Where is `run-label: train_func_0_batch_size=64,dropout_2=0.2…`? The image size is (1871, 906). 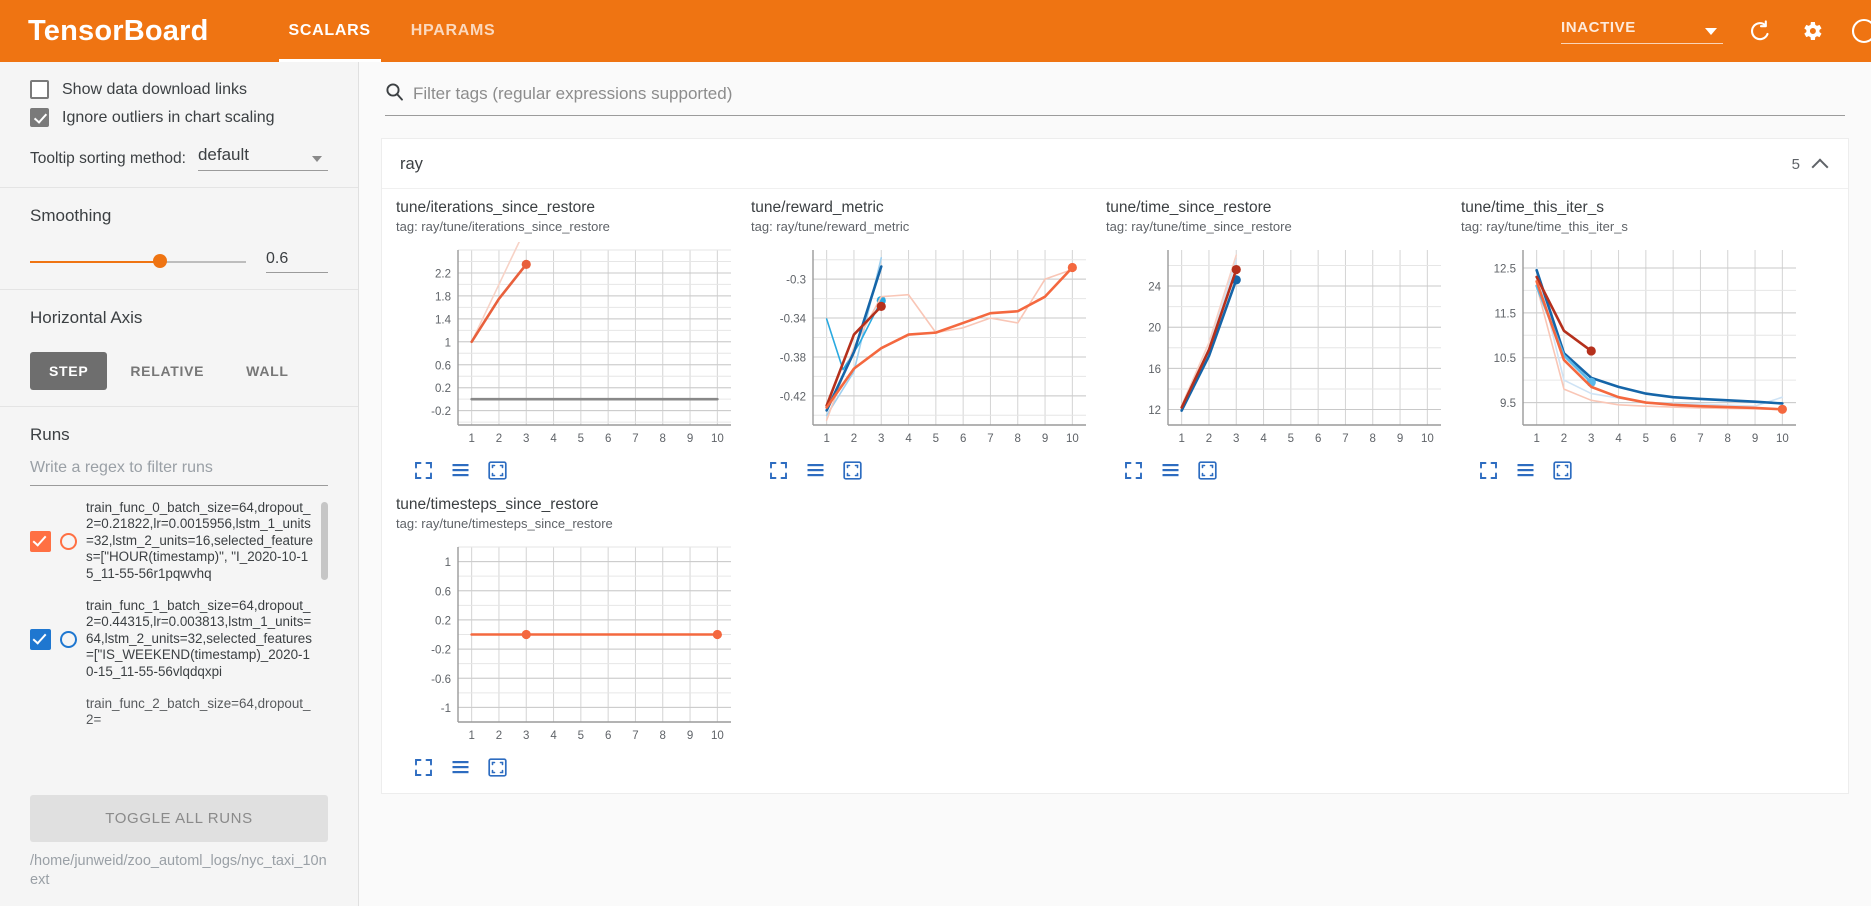
run-label: train_func_0_batch_size=64,dropout_2=0.2… is located at coordinates (200, 540).